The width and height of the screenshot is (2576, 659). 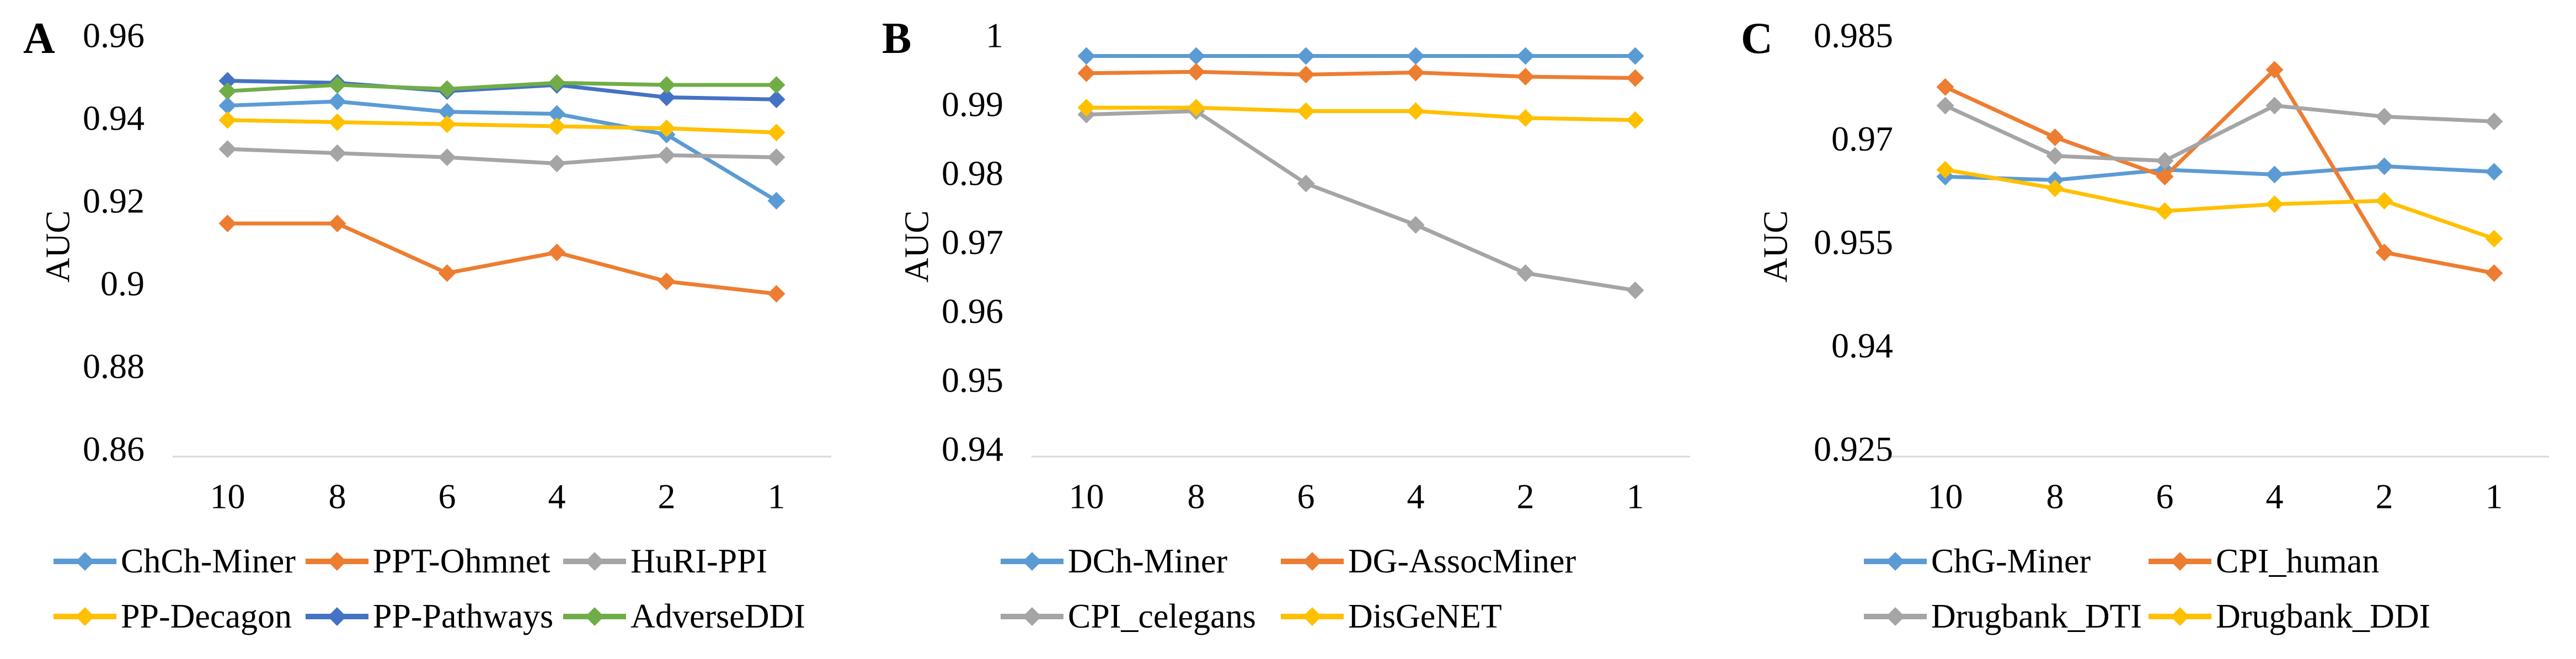 I want to click on panel-letter: B, so click(x=897, y=38).